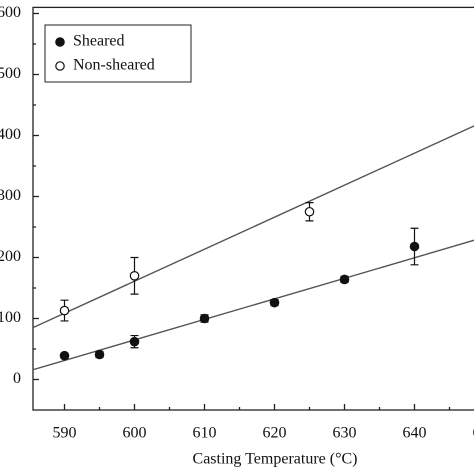 This screenshot has width=474, height=474. I want to click on x-tick-label: 610, so click(205, 433).